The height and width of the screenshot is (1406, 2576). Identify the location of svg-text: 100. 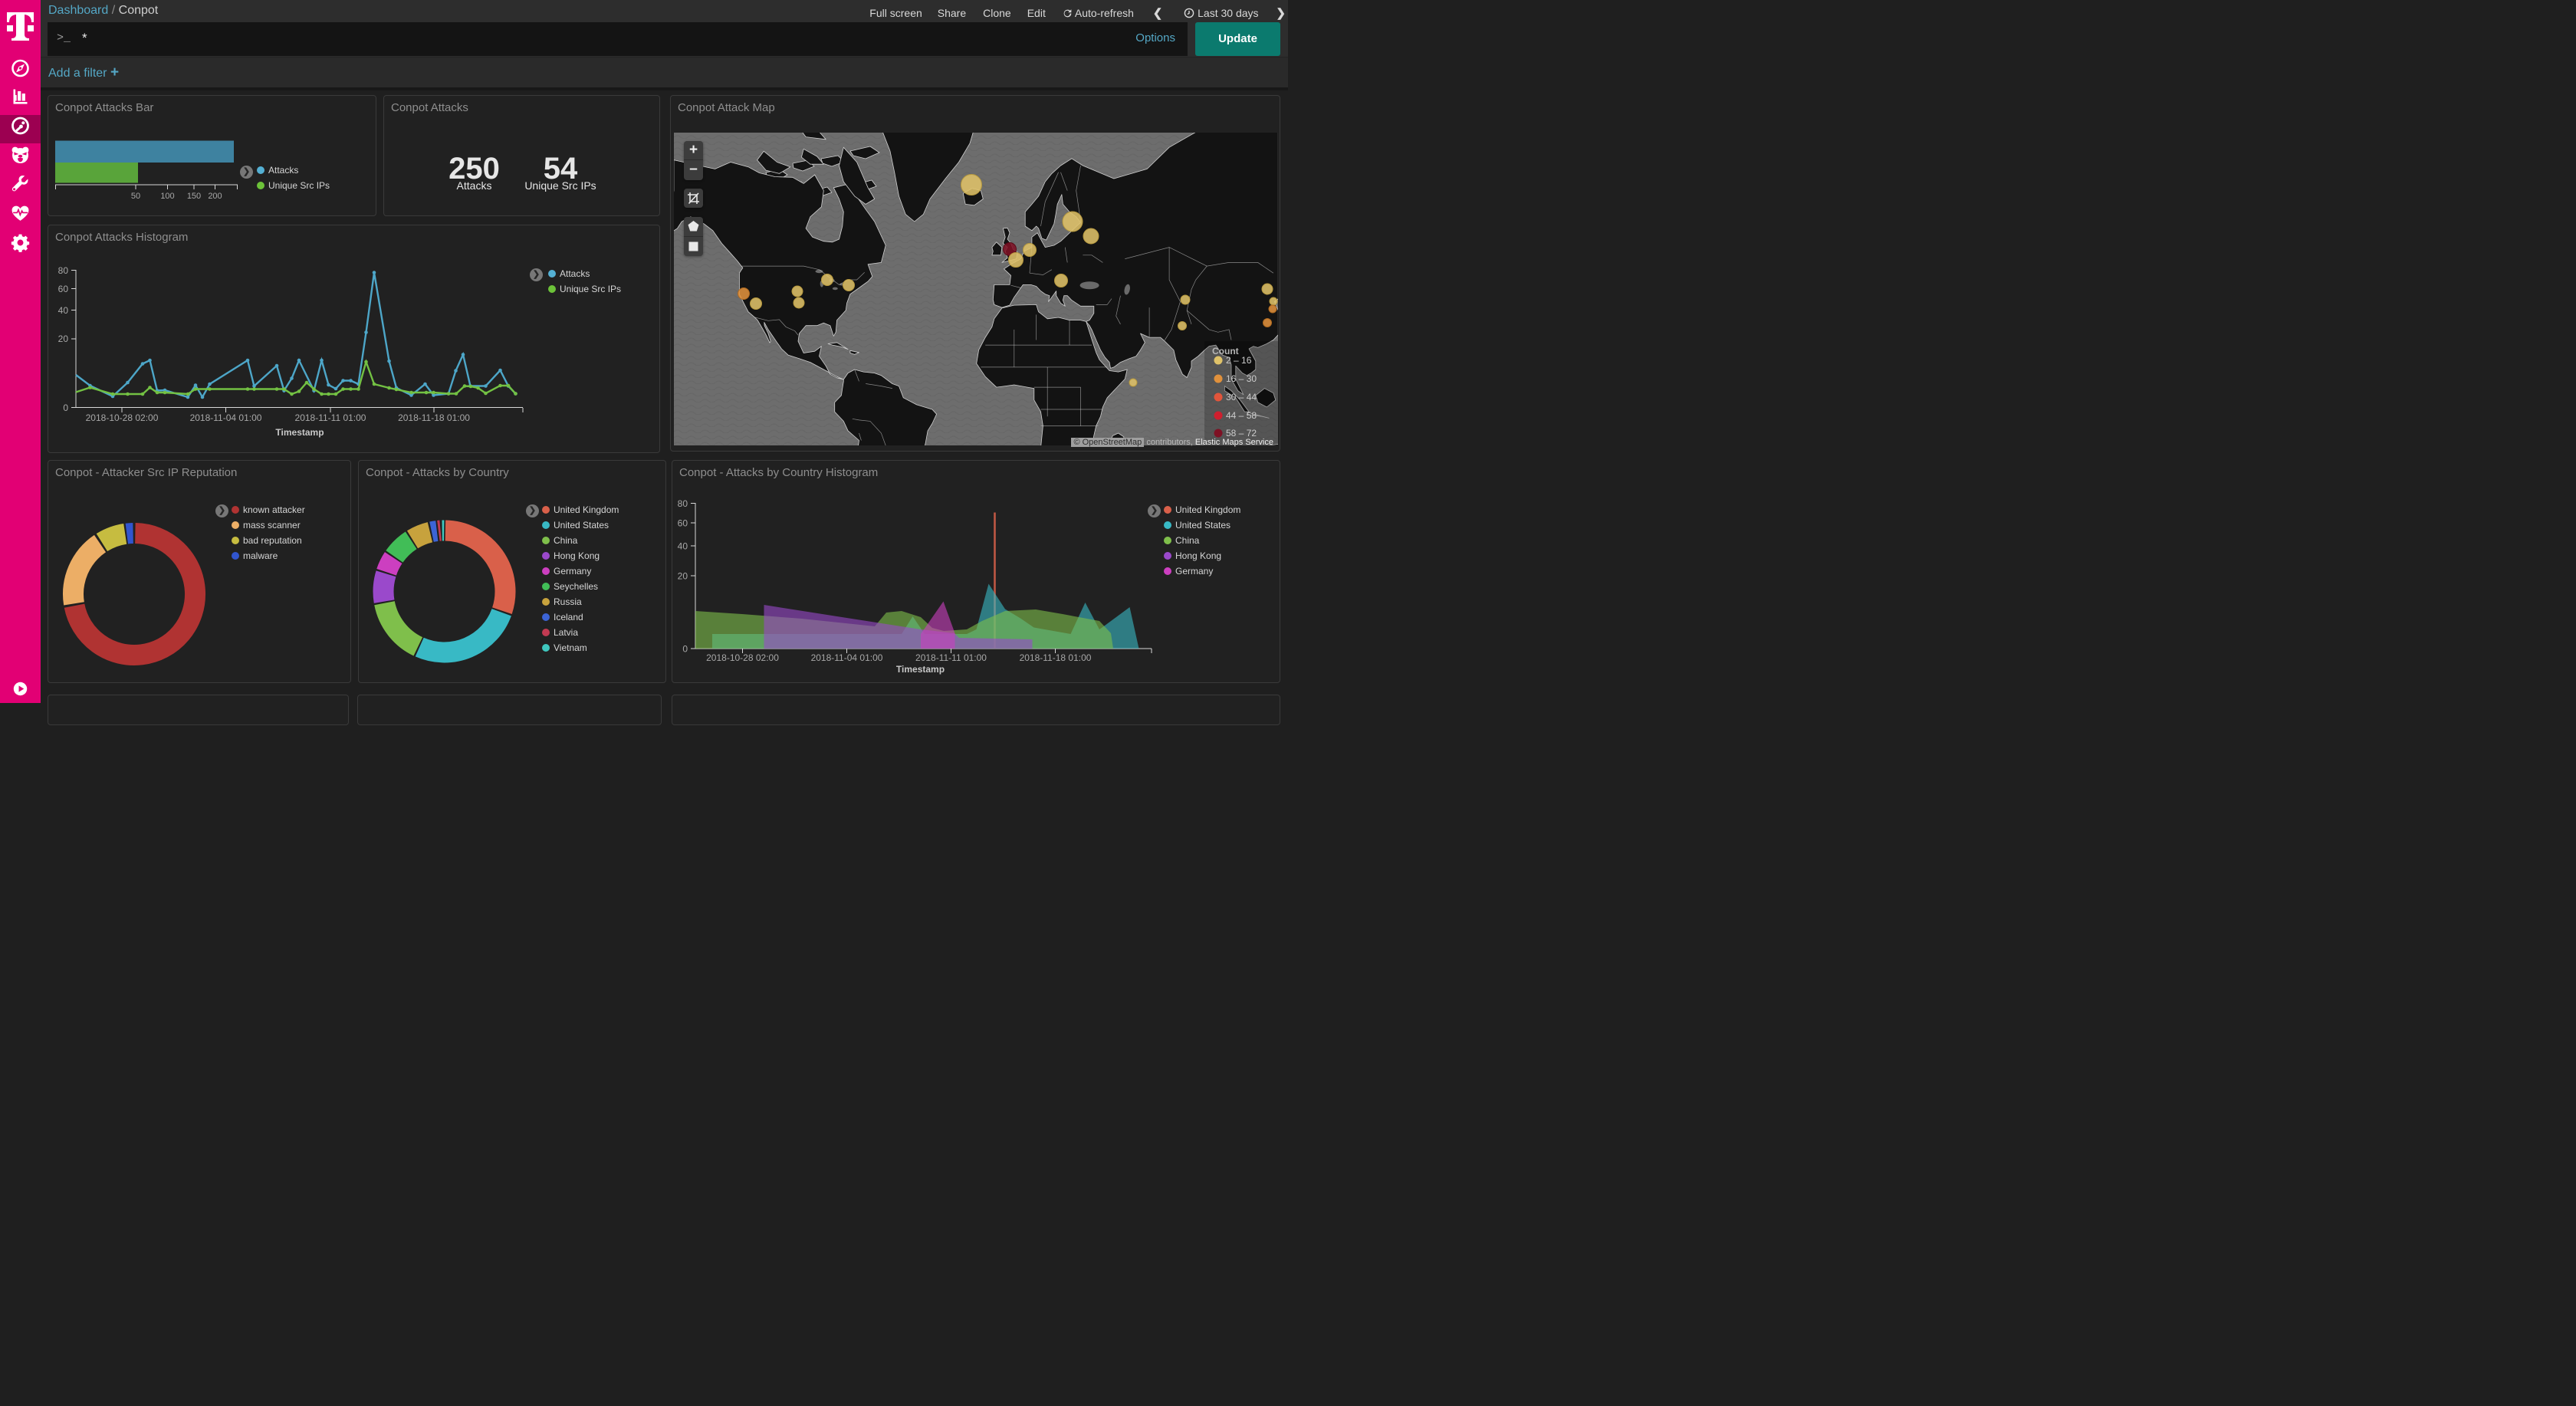
(167, 196).